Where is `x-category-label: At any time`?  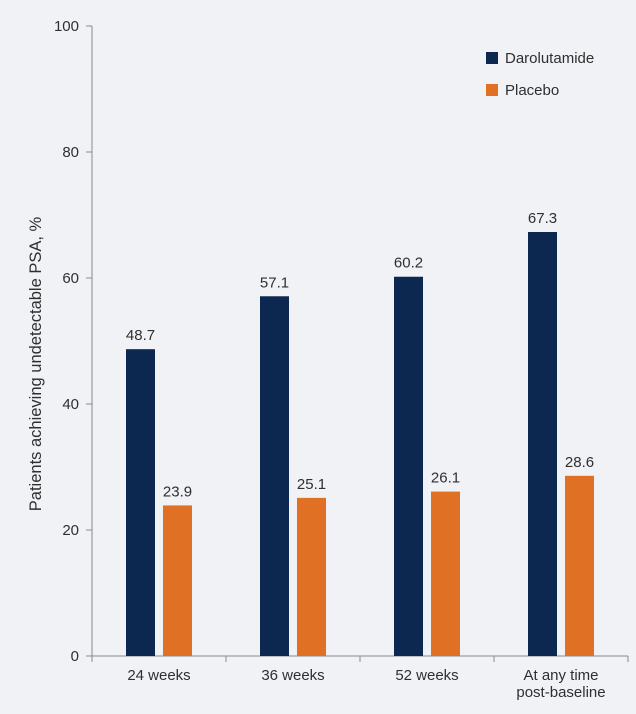
x-category-label: At any time is located at coordinates (560, 675).